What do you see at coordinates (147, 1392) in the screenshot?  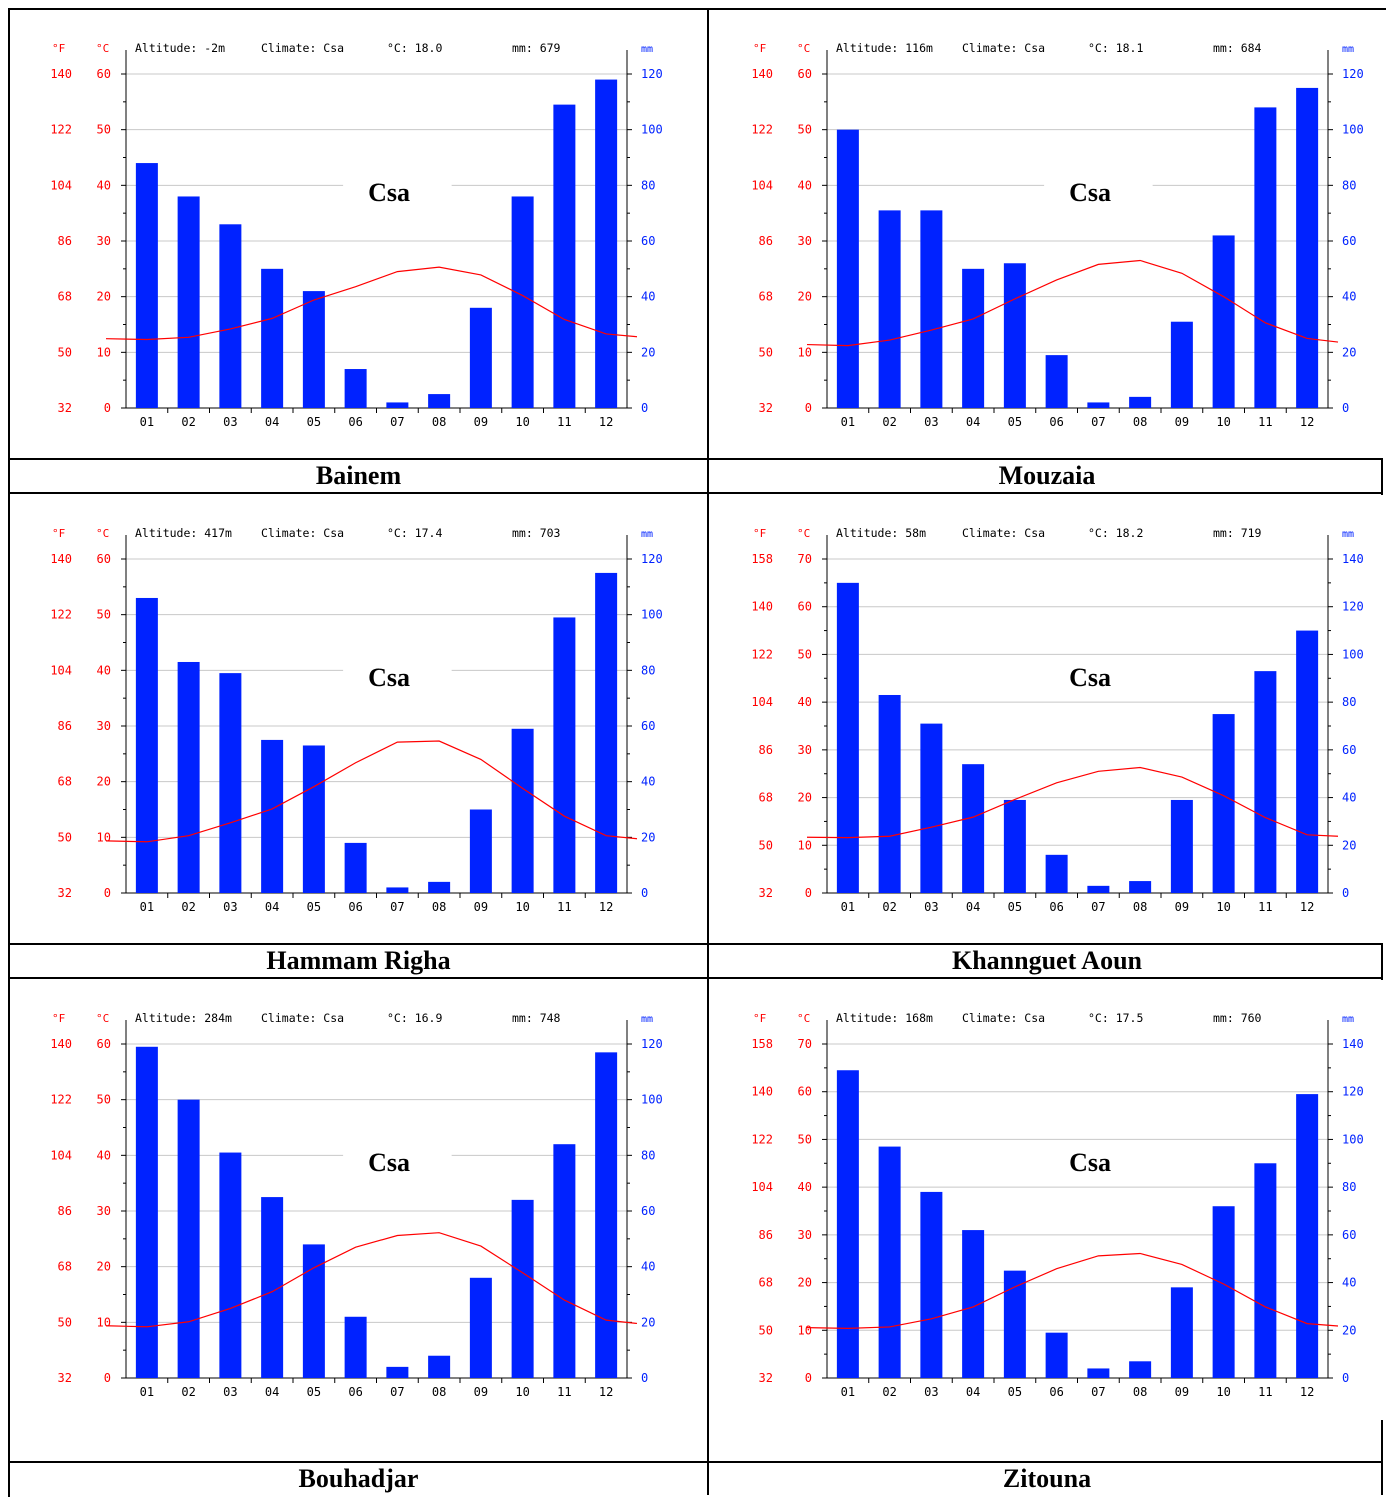 I see `month-tick-label: 01` at bounding box center [147, 1392].